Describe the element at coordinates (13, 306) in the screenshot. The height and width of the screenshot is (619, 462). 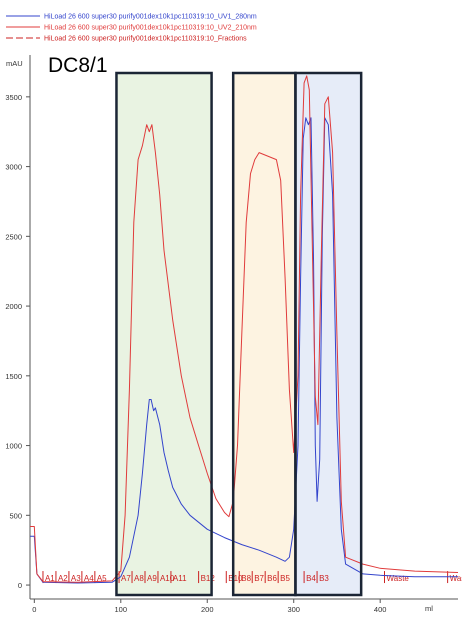
I see `y-tick-label: 2000` at that location.